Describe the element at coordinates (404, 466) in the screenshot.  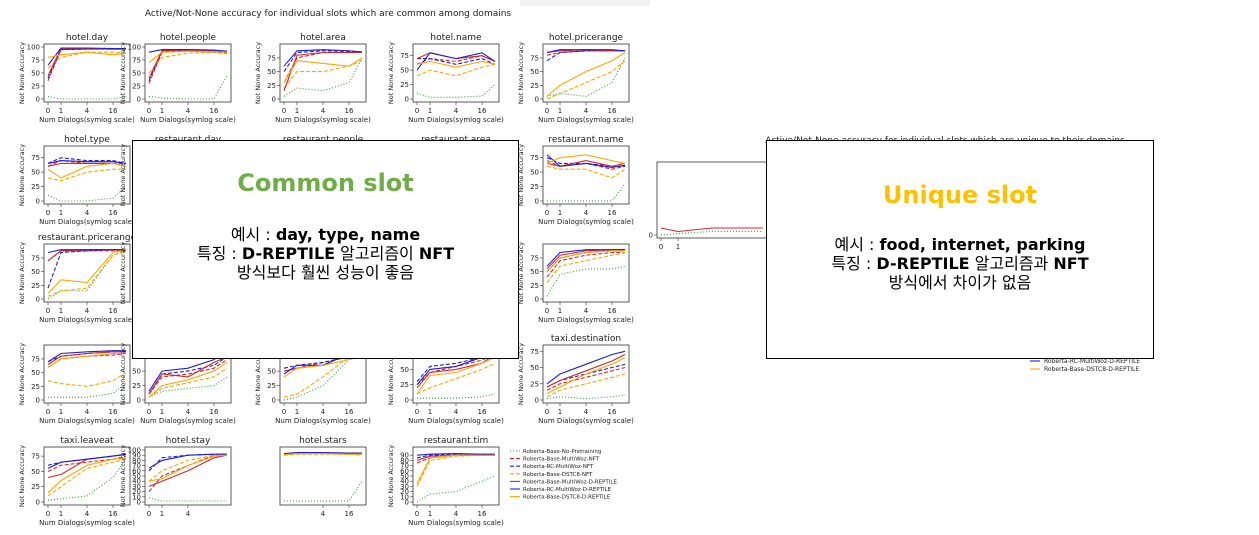
I see `y-tick-label: 70` at that location.